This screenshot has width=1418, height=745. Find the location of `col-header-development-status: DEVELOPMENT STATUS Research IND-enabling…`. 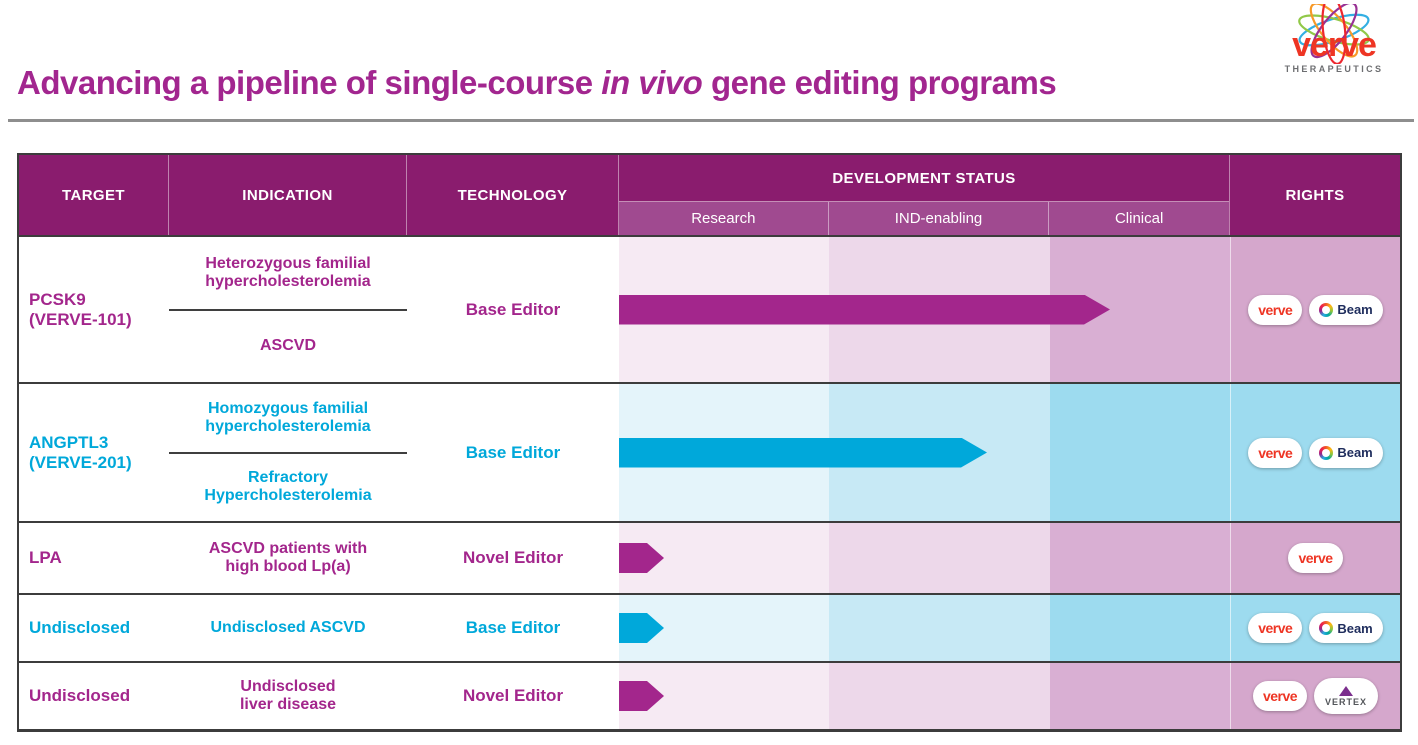

col-header-development-status: DEVELOPMENT STATUS Research IND-enabling… is located at coordinates (924, 195).